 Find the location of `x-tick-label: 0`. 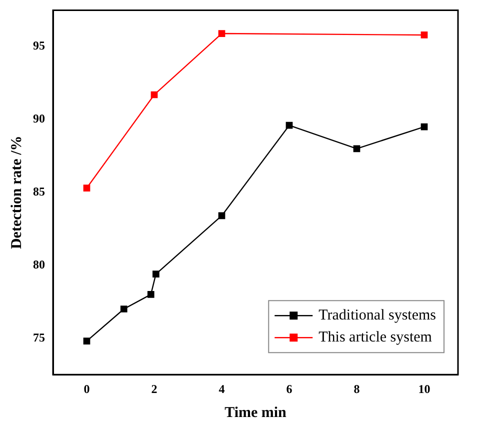

x-tick-label: 0 is located at coordinates (87, 389).